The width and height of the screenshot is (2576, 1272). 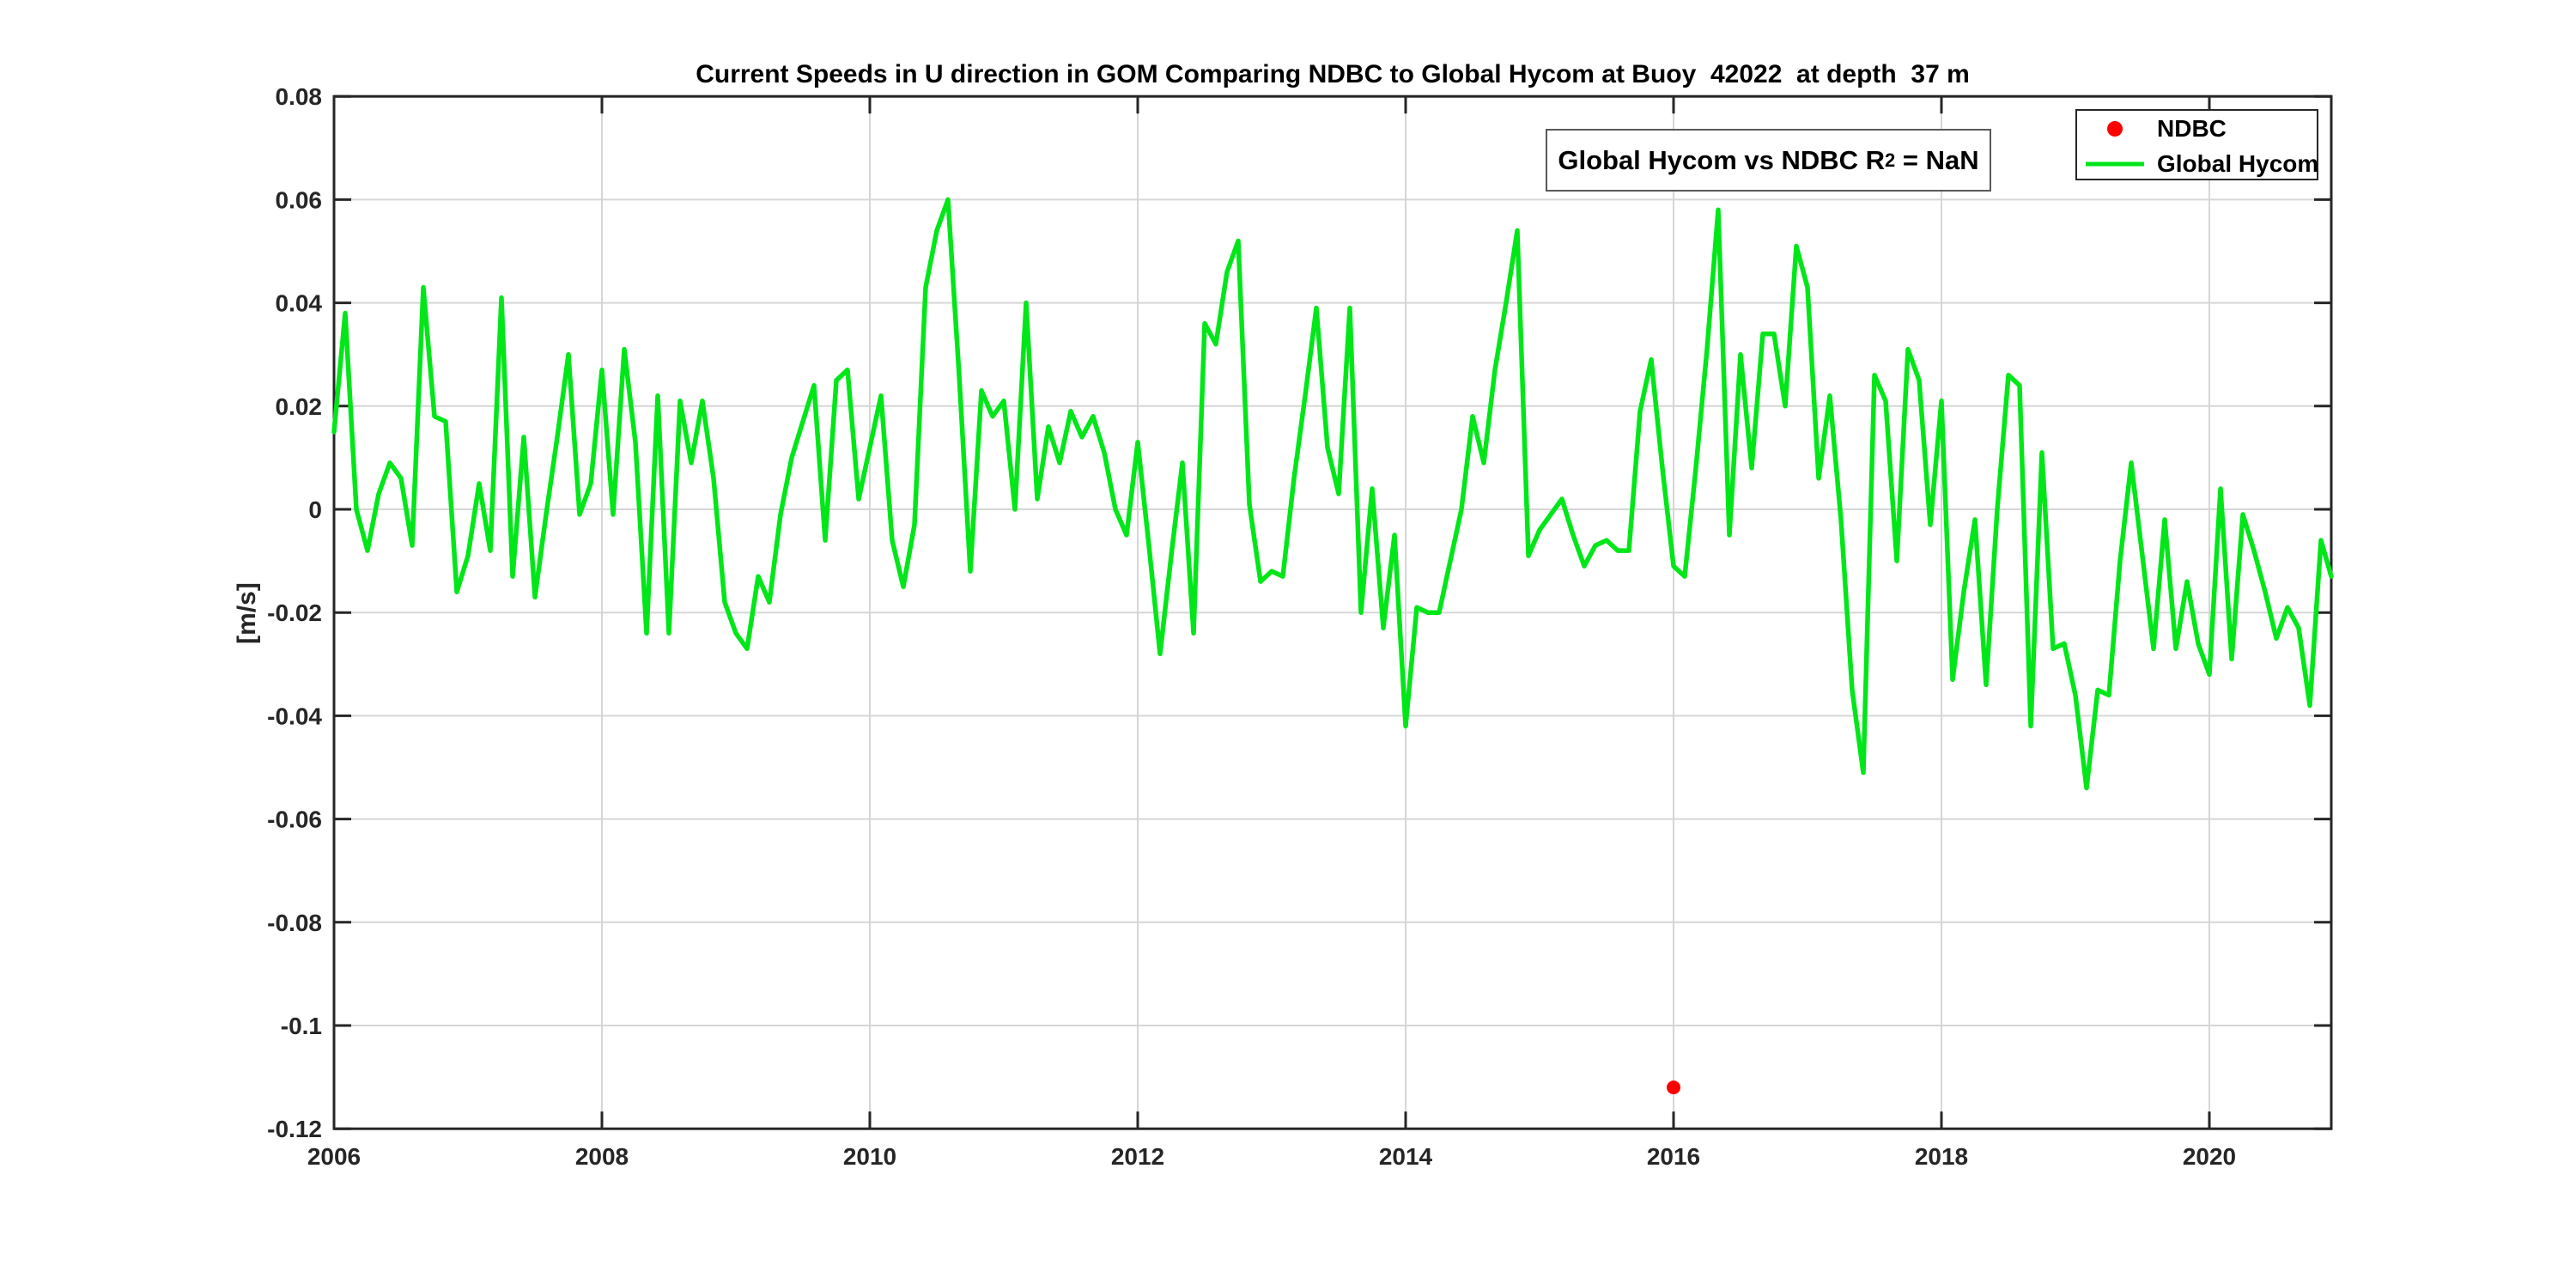 I want to click on y-tick-label: -0.02, so click(x=294, y=612).